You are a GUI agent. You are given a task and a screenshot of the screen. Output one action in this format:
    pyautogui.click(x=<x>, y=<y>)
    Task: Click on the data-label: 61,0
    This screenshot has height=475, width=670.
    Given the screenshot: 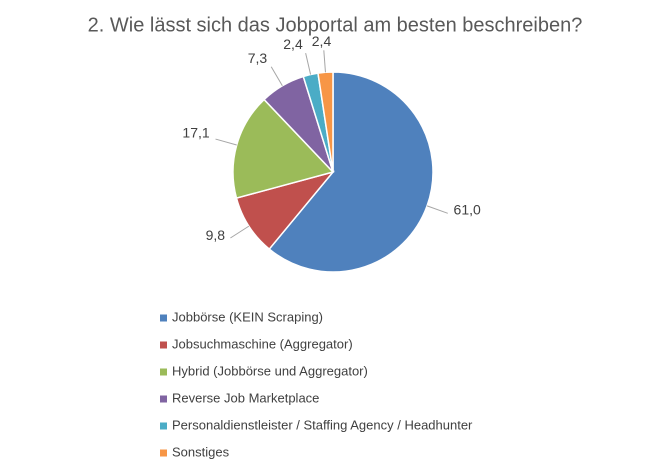 What is the action you would take?
    pyautogui.click(x=467, y=209)
    